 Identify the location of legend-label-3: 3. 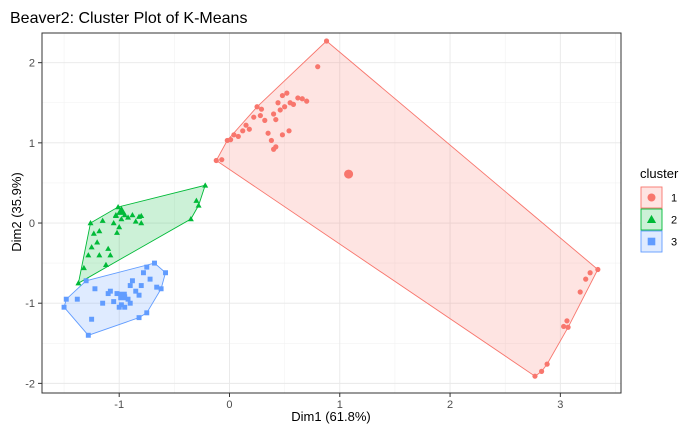
(674, 243).